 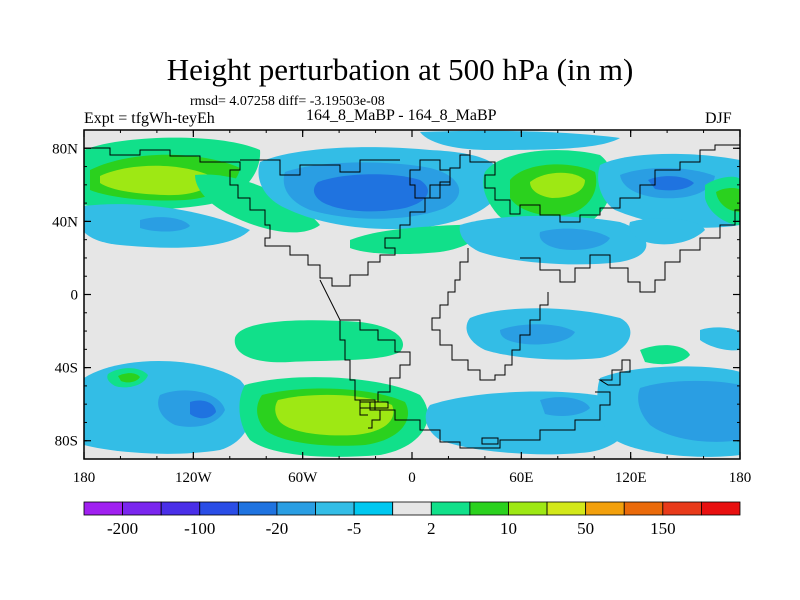 I want to click on y-tick-label: 80N, so click(x=65, y=149).